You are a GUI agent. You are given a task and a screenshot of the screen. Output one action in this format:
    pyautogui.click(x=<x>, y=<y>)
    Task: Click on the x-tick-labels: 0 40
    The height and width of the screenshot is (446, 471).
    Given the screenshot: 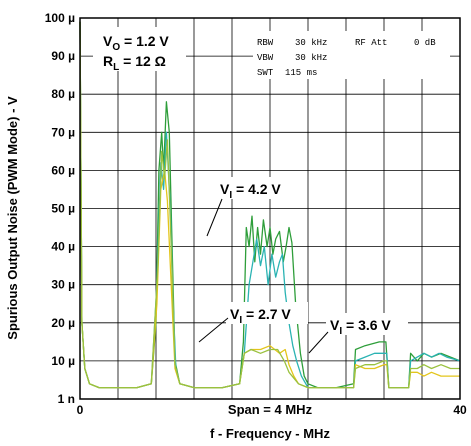 What is the action you would take?
    pyautogui.click(x=272, y=410)
    